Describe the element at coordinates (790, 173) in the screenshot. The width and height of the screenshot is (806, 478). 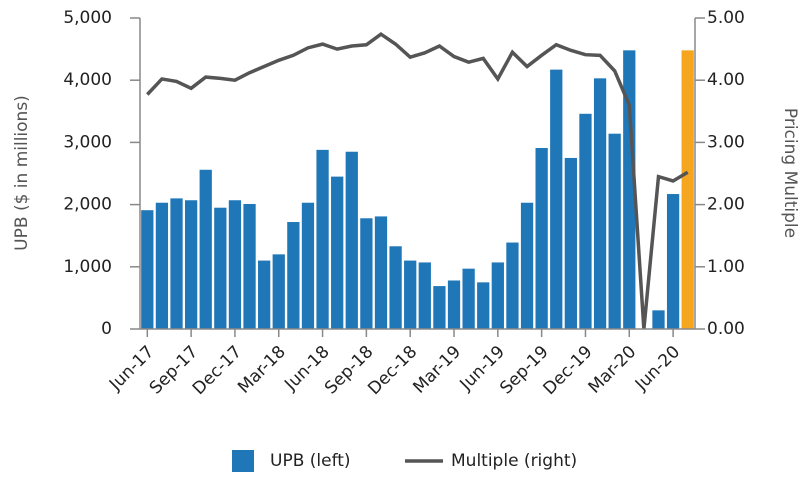
I see `y2-axis-label: Pricing Multiple` at that location.